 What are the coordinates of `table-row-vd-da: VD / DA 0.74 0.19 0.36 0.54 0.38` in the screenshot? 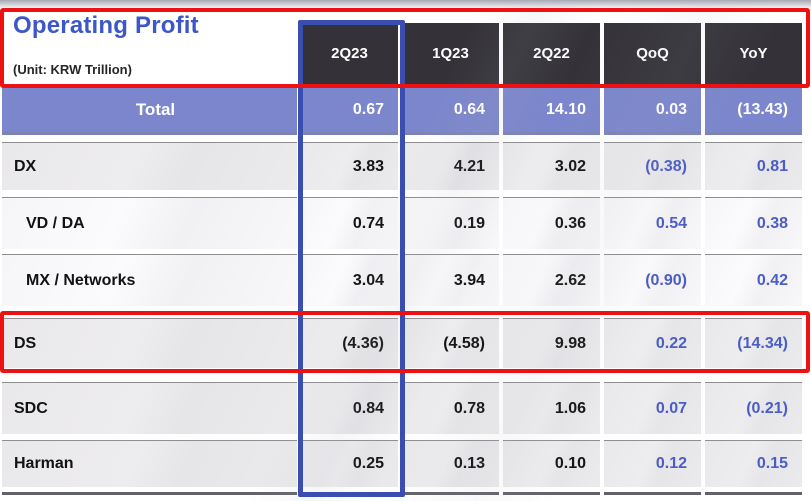 It's located at (402, 223).